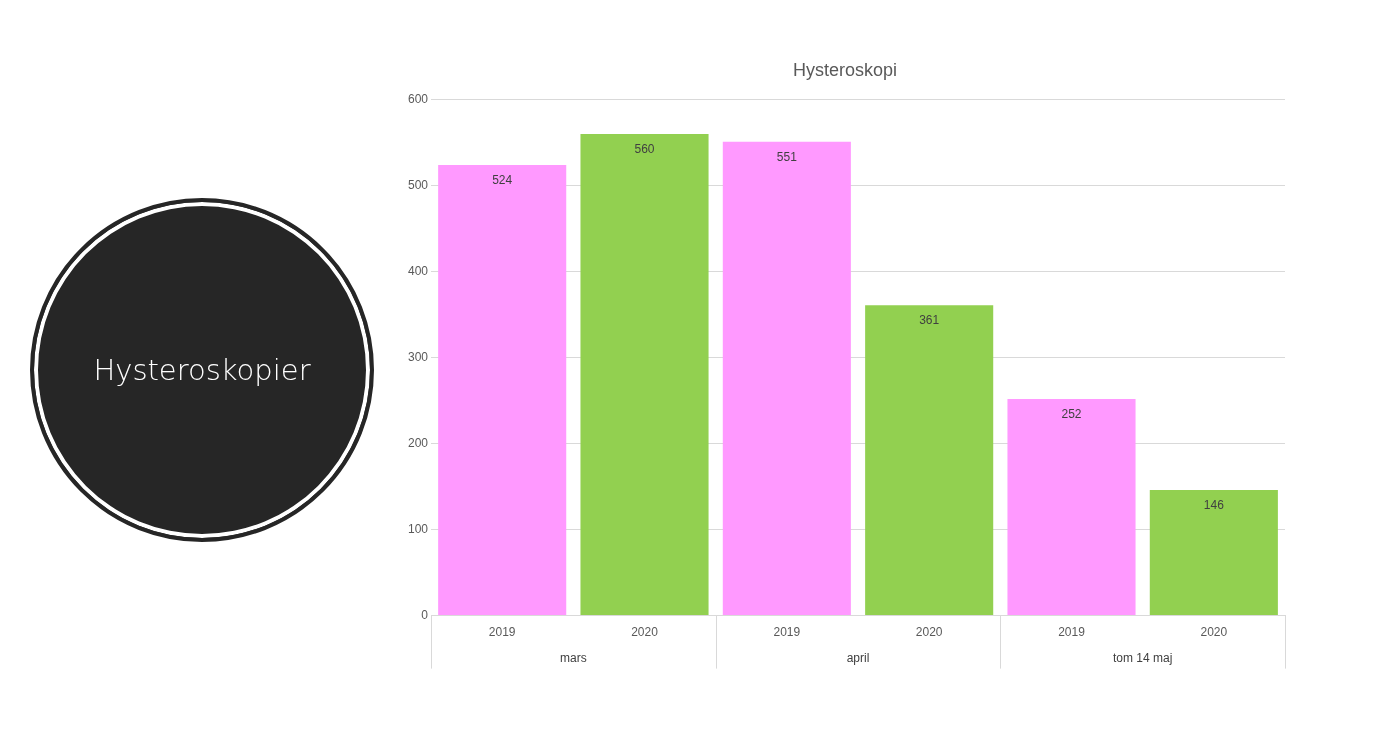  What do you see at coordinates (425, 614) in the screenshot?
I see `y-tick-label: 0` at bounding box center [425, 614].